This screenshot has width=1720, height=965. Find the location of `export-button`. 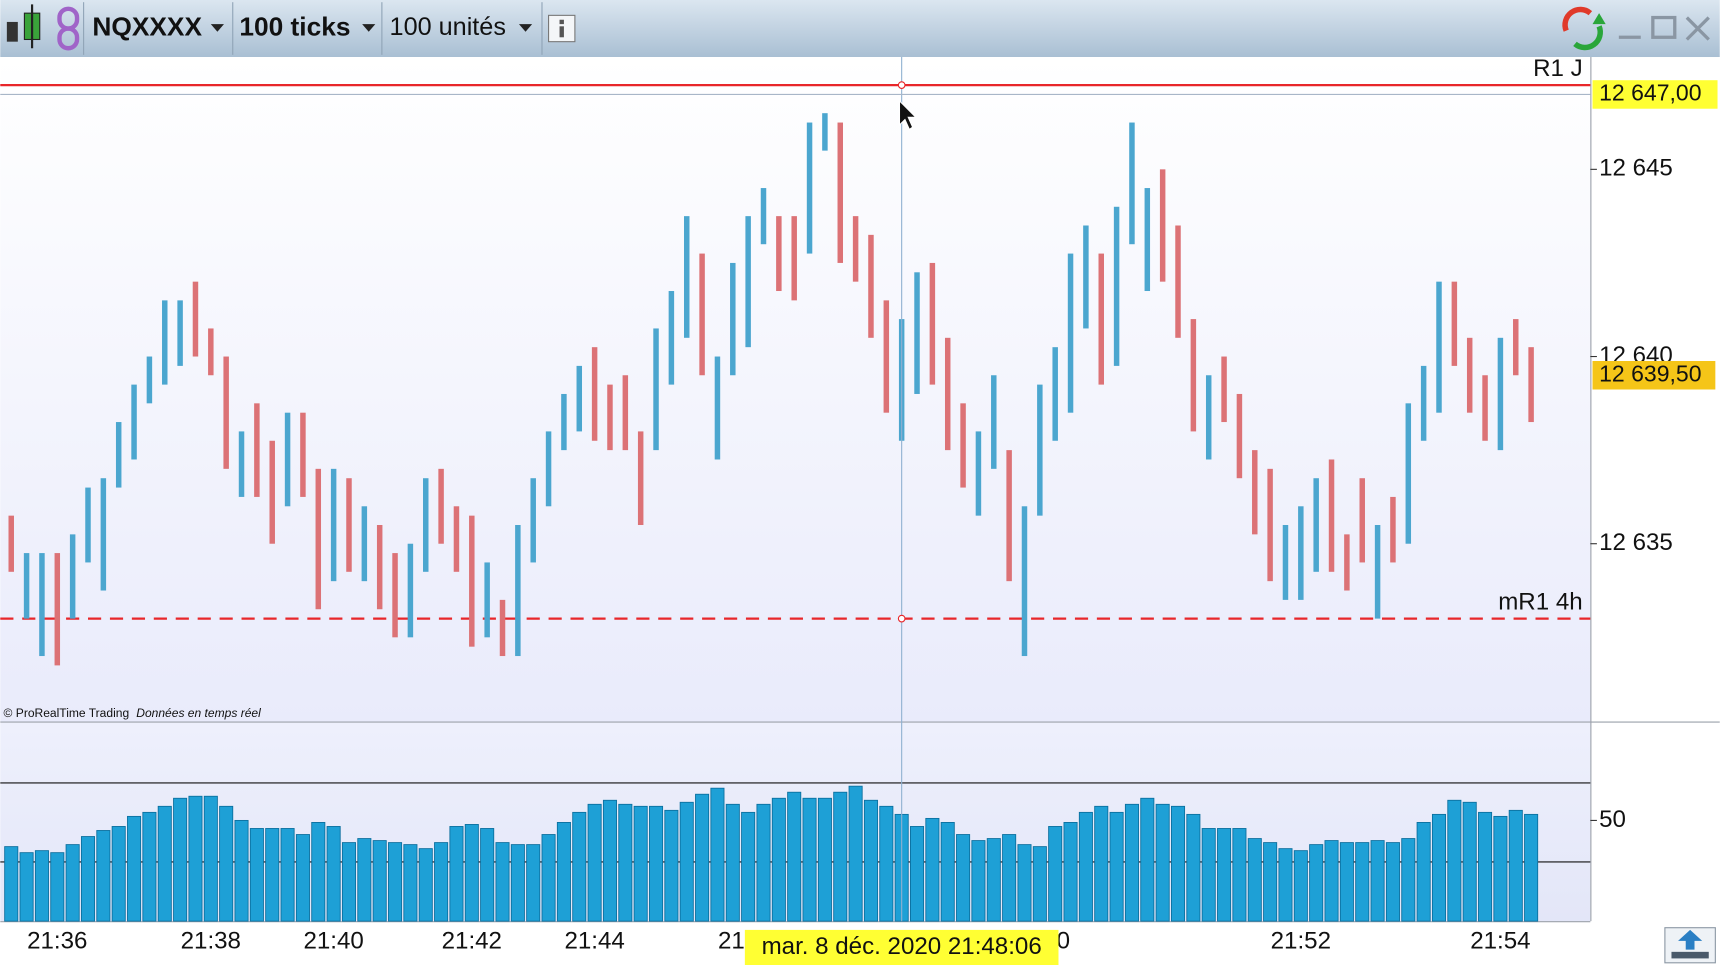

export-button is located at coordinates (1690, 945).